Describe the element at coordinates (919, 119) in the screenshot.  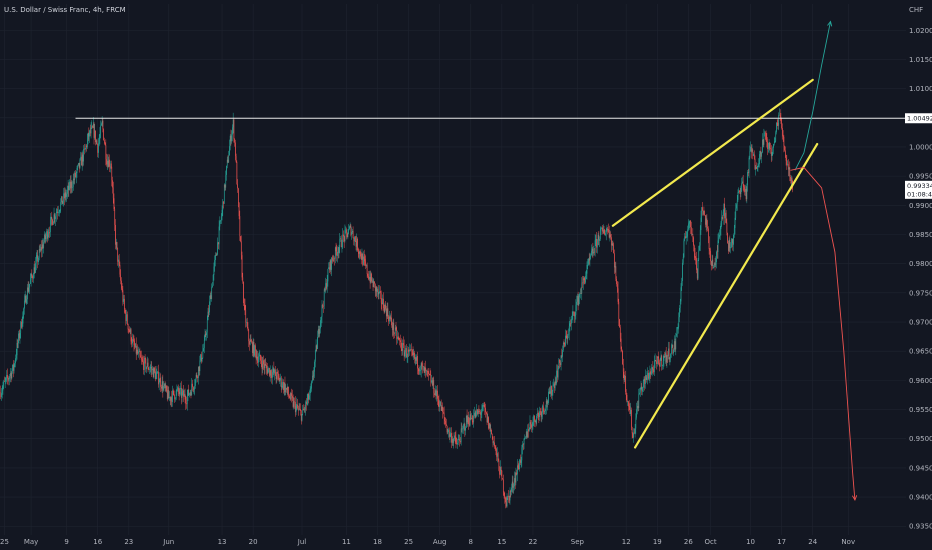
I see `resistance-price-label: 1.00492` at that location.